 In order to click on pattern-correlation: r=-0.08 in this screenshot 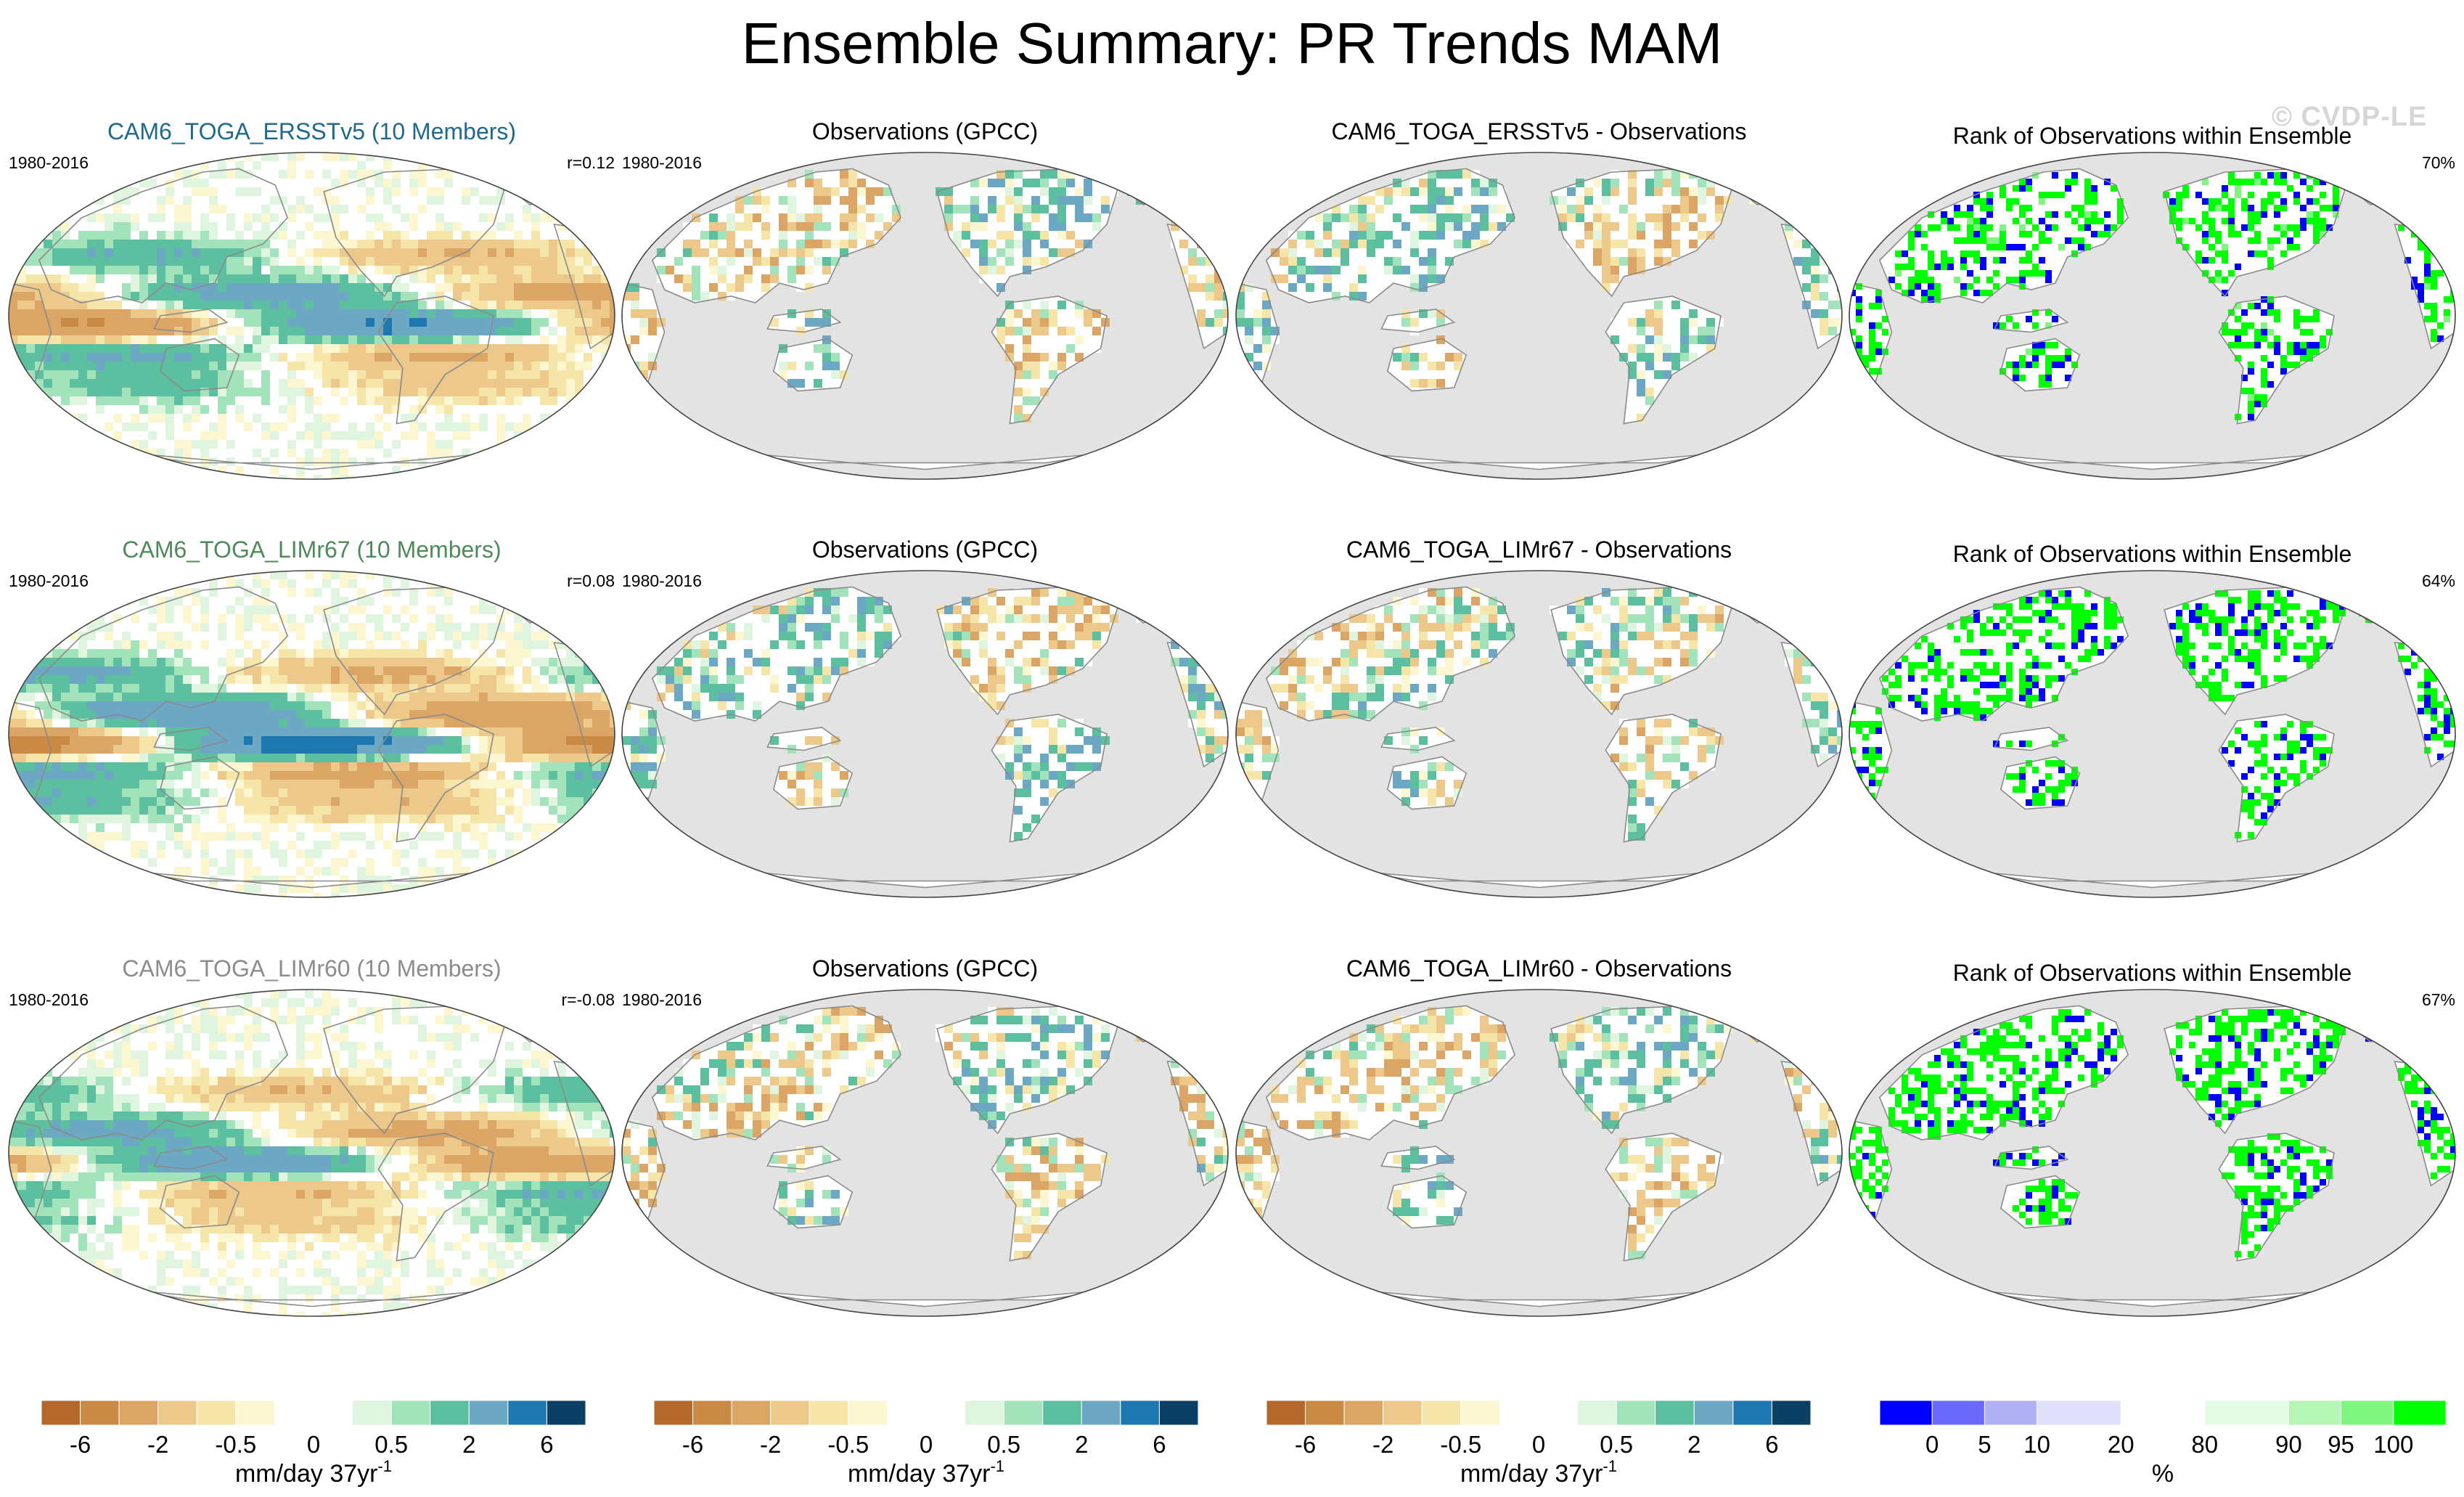, I will do `click(588, 999)`.